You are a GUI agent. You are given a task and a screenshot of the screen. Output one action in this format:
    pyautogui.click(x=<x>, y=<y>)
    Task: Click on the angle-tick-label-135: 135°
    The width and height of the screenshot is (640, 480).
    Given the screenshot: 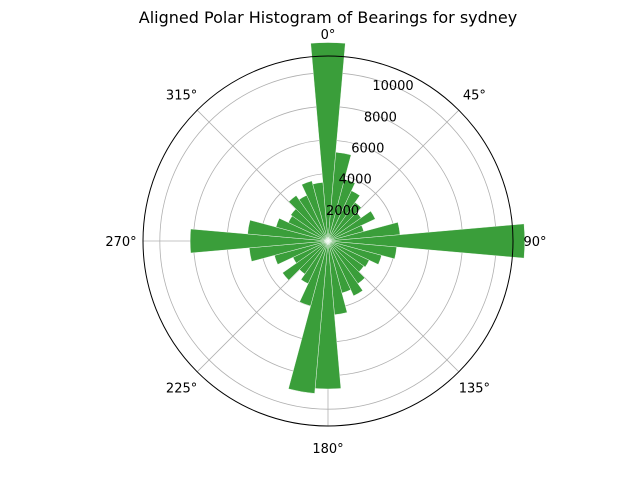 What is the action you would take?
    pyautogui.click(x=474, y=388)
    